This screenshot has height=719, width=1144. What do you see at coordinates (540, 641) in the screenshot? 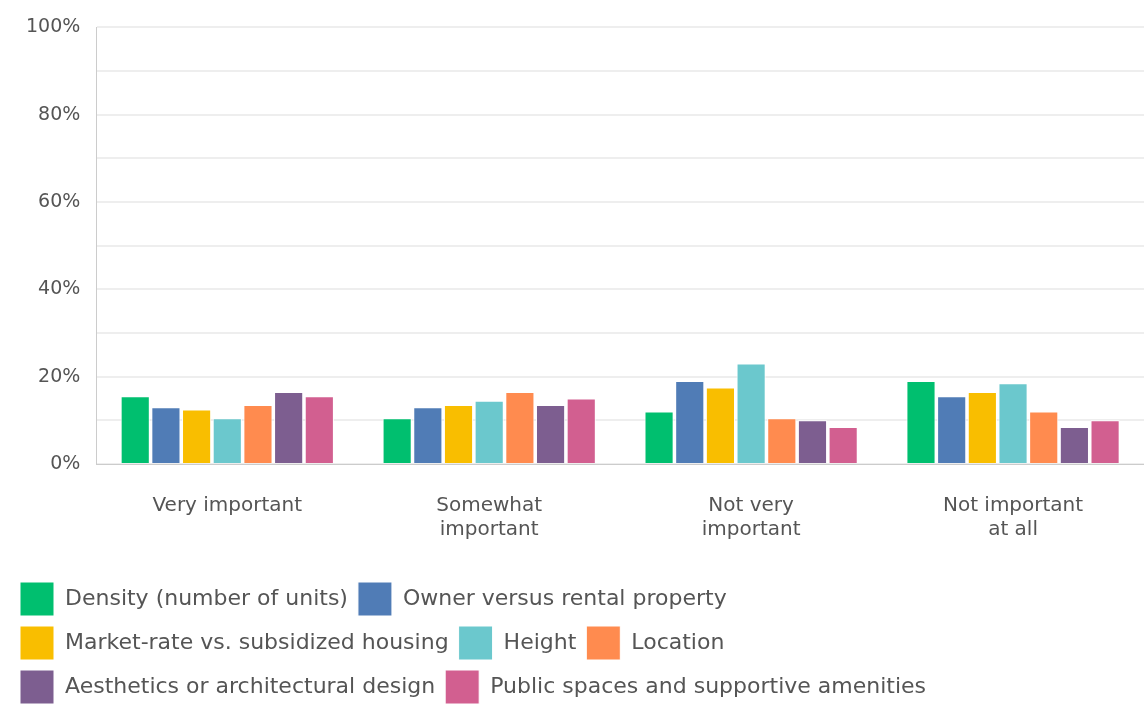
I see `legend-label: Height` at bounding box center [540, 641].